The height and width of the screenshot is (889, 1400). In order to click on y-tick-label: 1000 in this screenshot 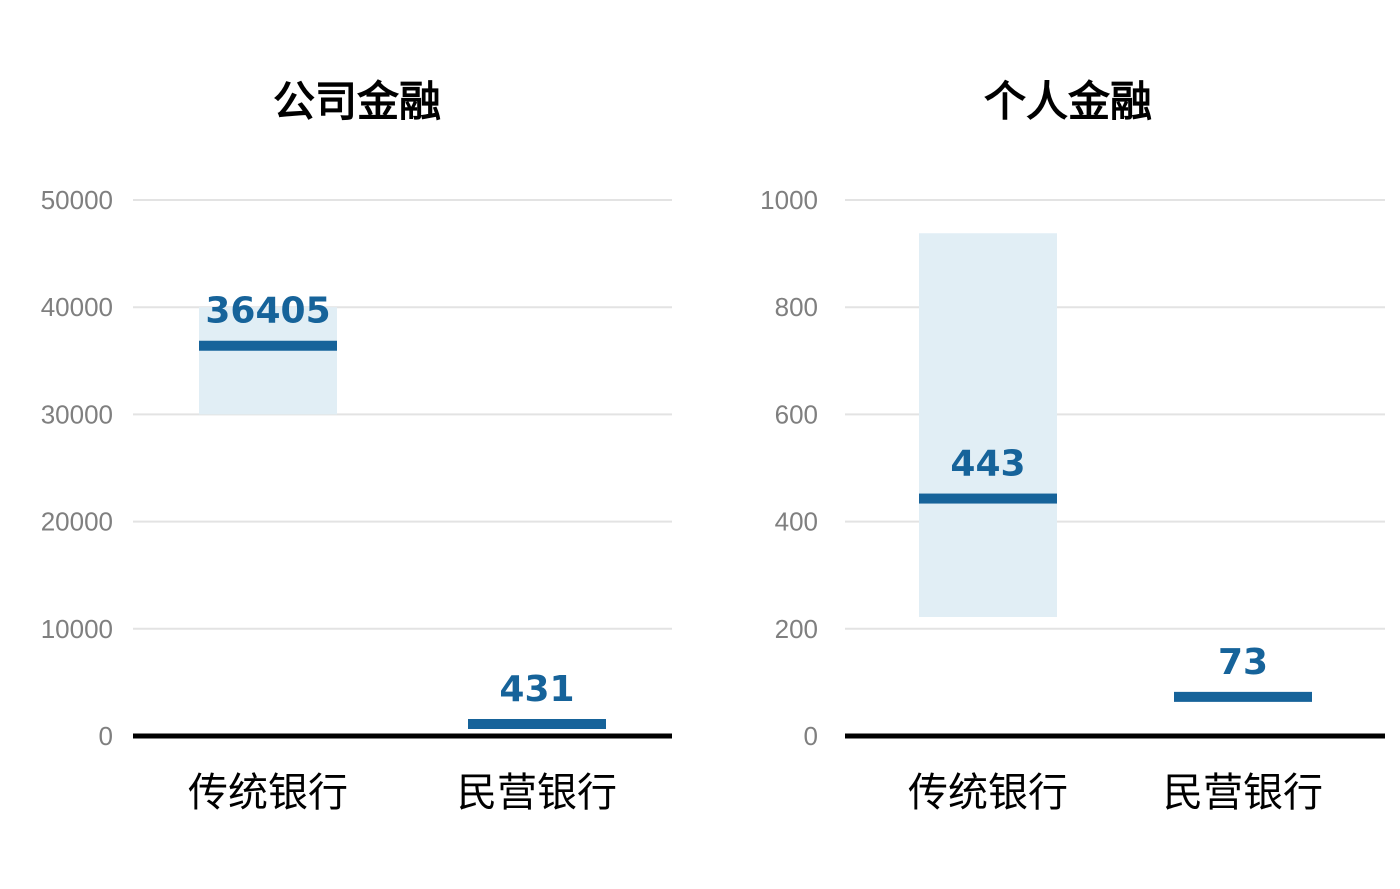, I will do `click(789, 200)`.